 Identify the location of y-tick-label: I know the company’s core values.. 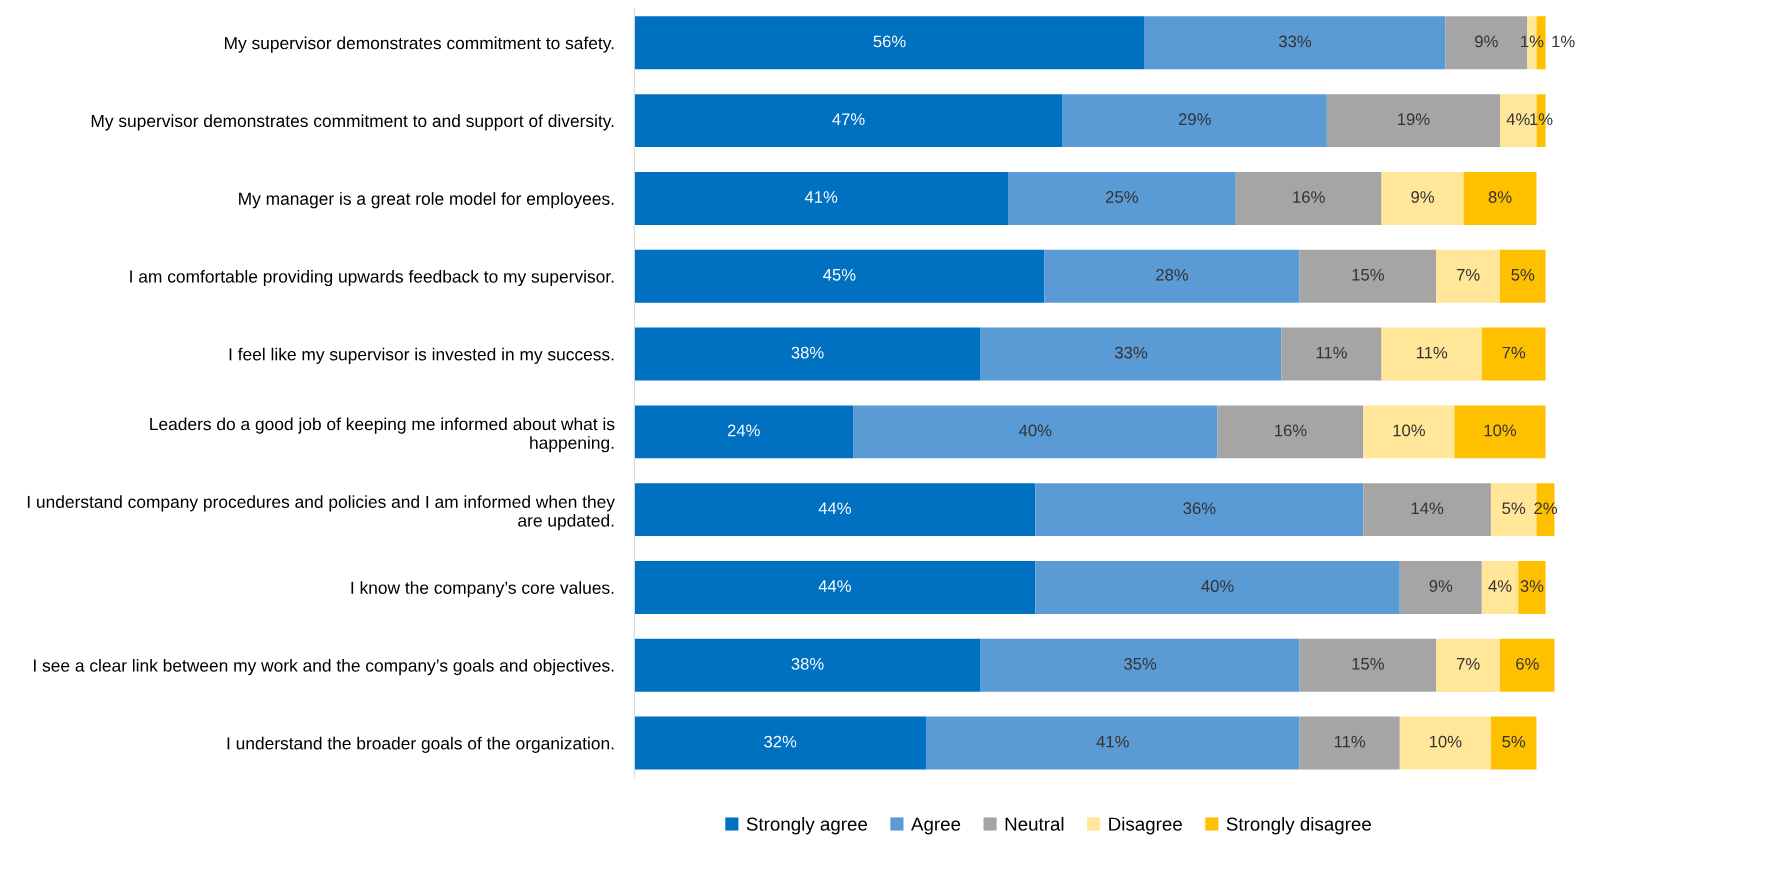
(482, 589).